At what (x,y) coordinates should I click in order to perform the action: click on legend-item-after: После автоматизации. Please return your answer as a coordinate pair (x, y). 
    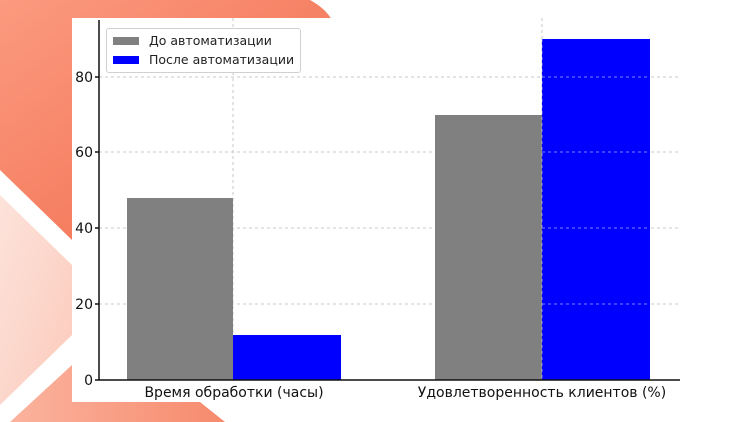
    Looking at the image, I should click on (203, 59).